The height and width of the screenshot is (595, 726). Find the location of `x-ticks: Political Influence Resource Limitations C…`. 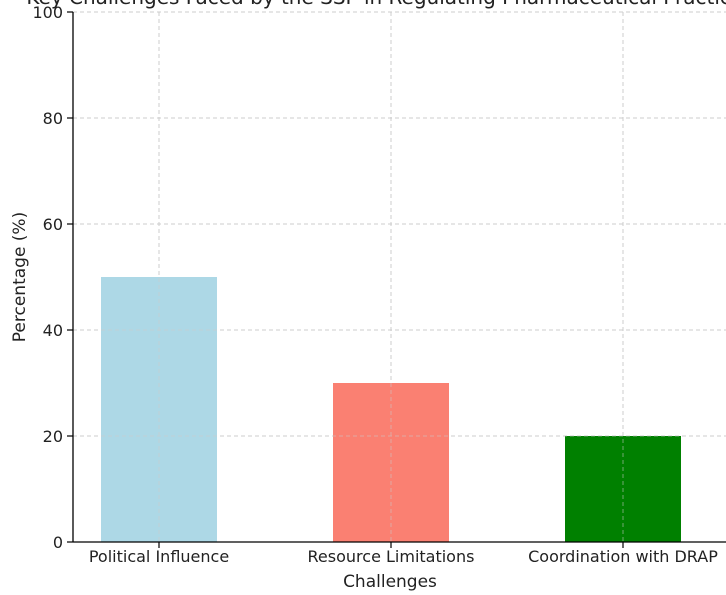

x-ticks: Political Influence Resource Limitations C… is located at coordinates (403, 554).